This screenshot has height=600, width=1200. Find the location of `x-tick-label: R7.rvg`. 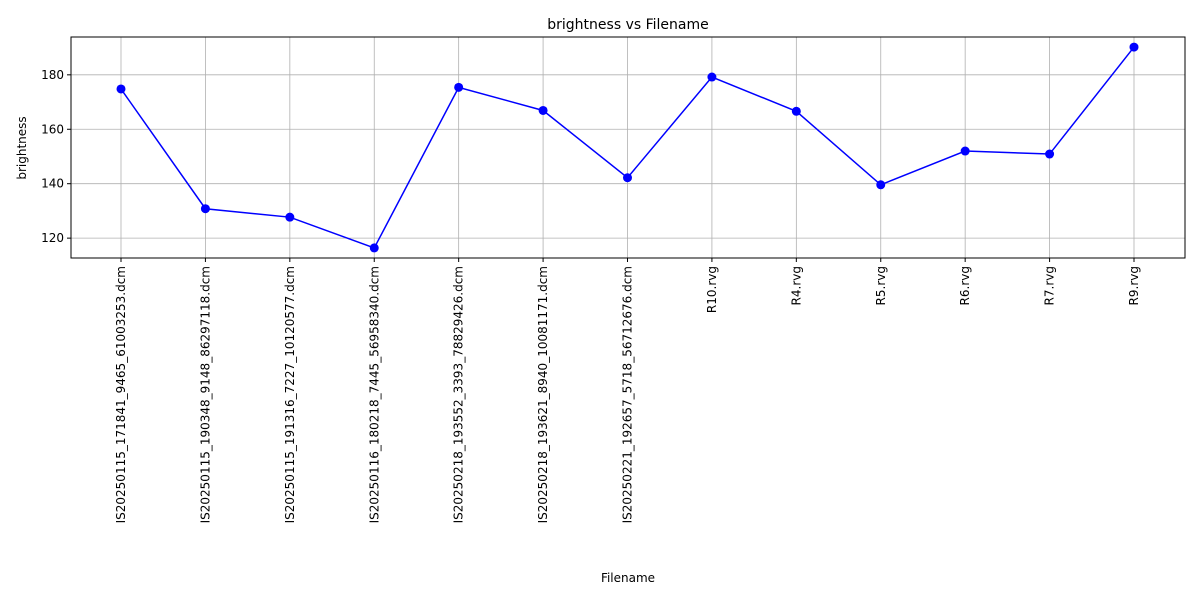

x-tick-label: R7.rvg is located at coordinates (1050, 285).